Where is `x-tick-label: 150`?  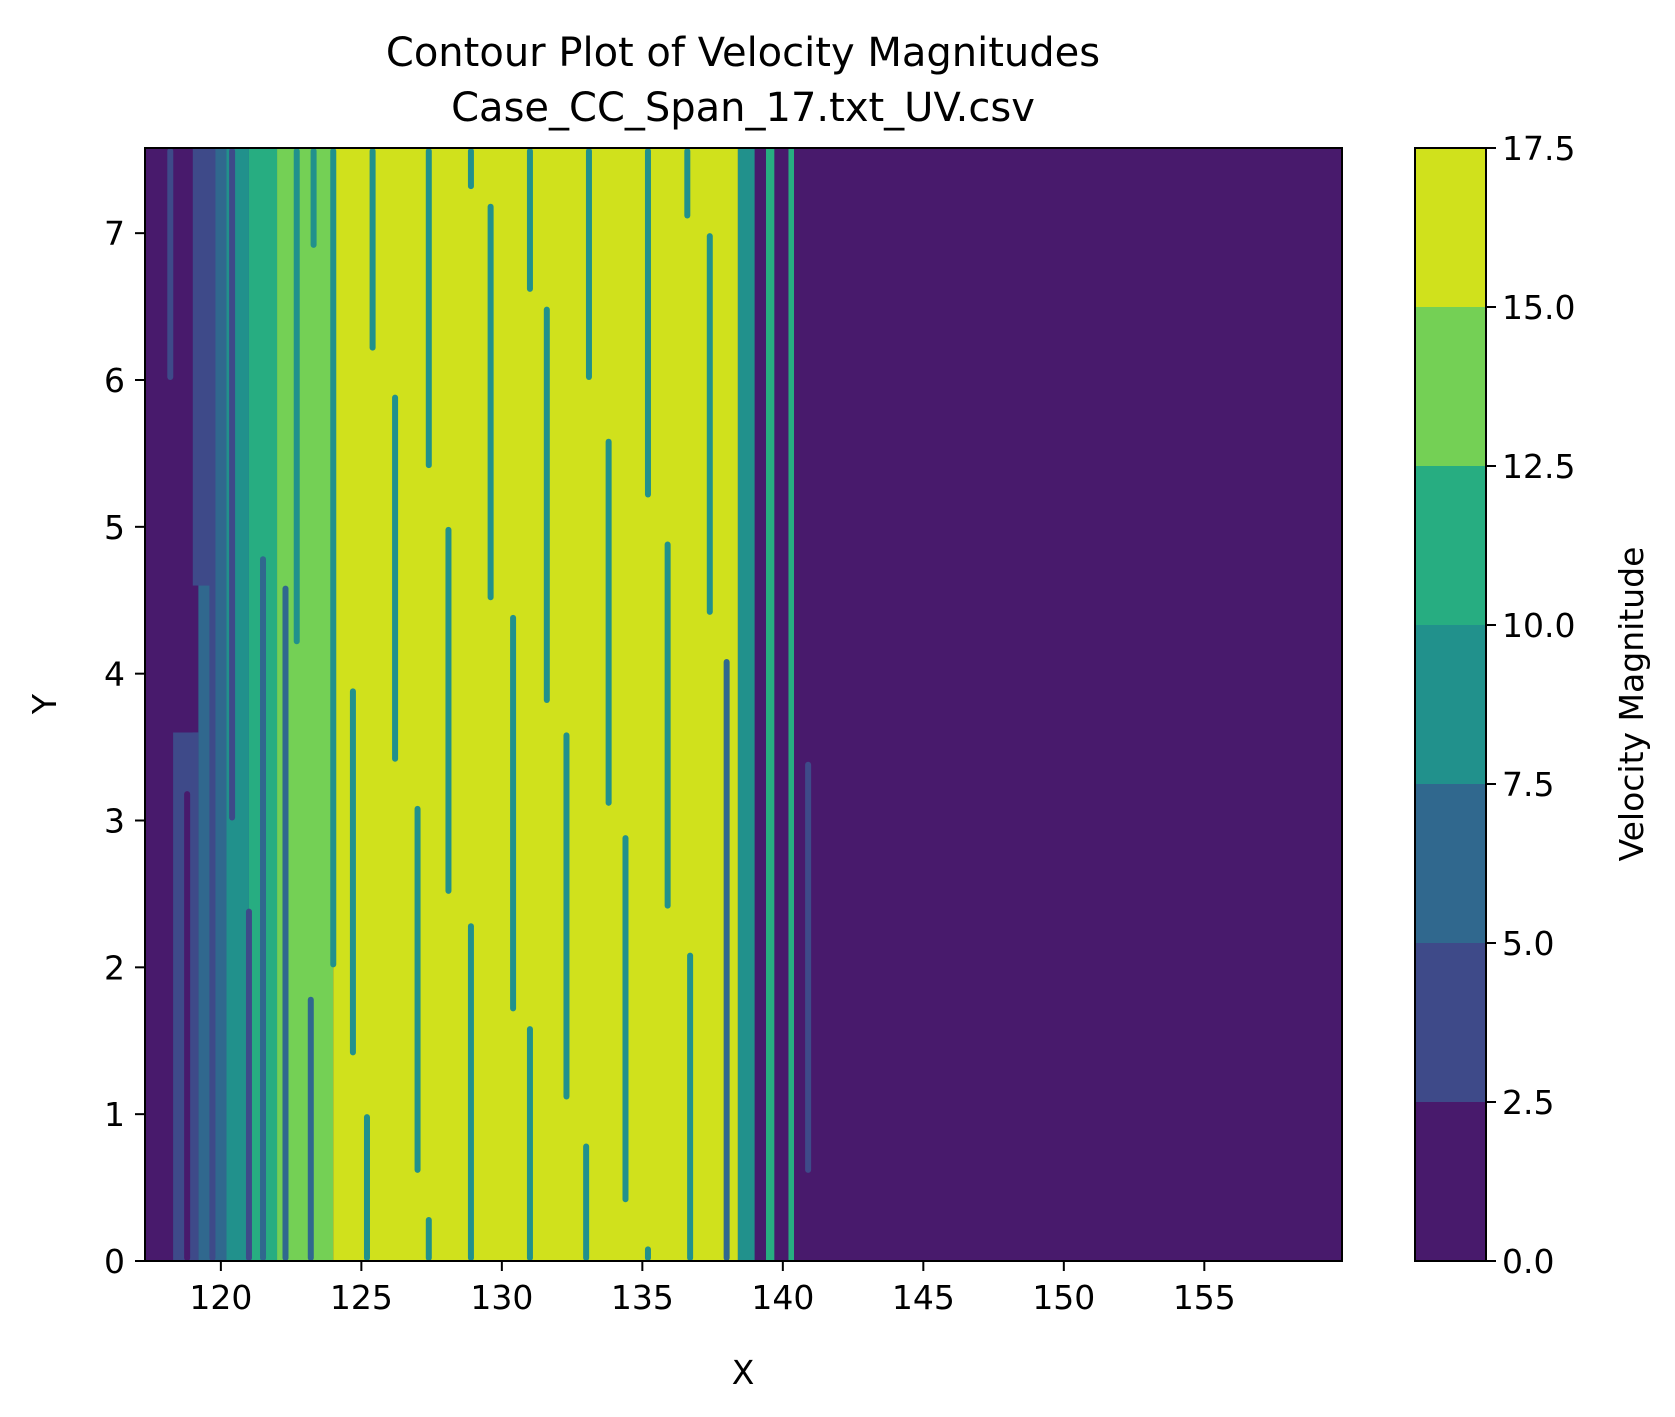 x-tick-label: 150 is located at coordinates (1063, 1297).